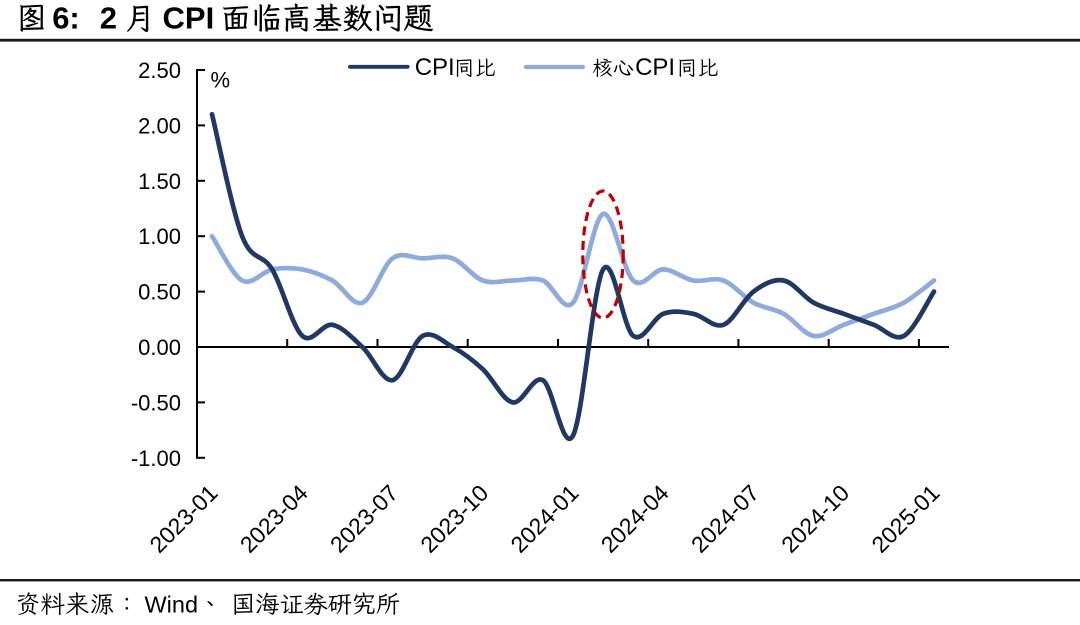 The image size is (1080, 625). Describe the element at coordinates (159, 347) in the screenshot. I see `svg-text: 0.00` at that location.